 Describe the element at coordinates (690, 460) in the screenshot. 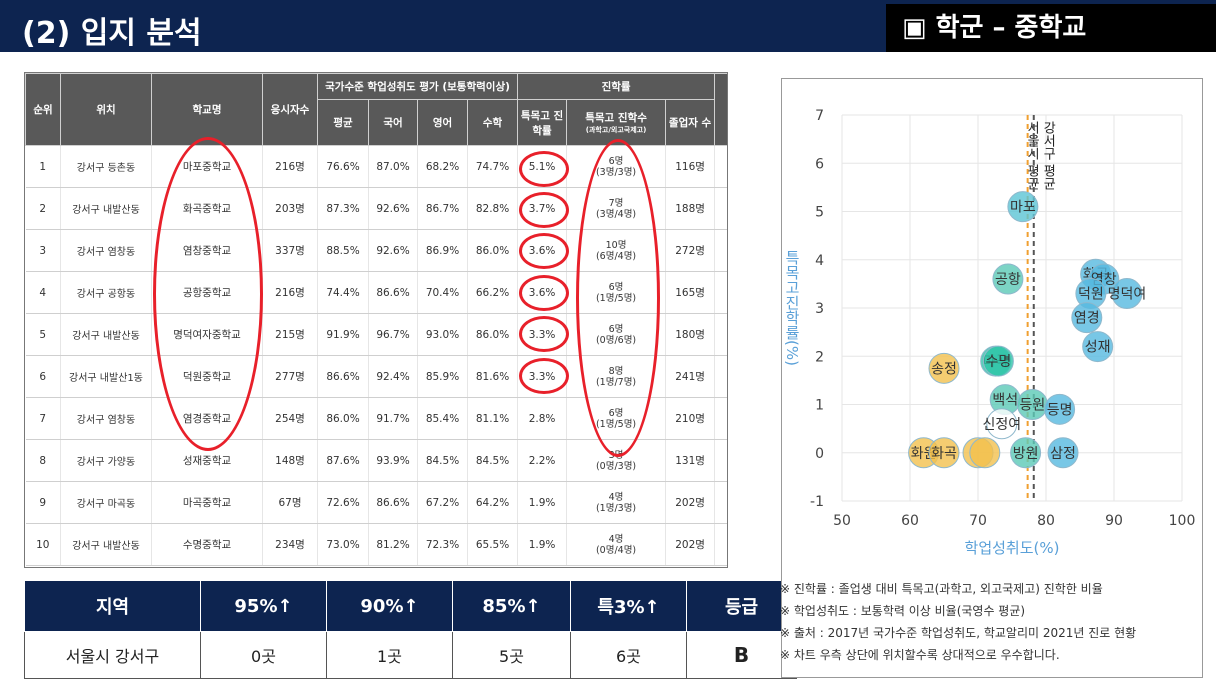

I see `cell-grad: 131명` at that location.